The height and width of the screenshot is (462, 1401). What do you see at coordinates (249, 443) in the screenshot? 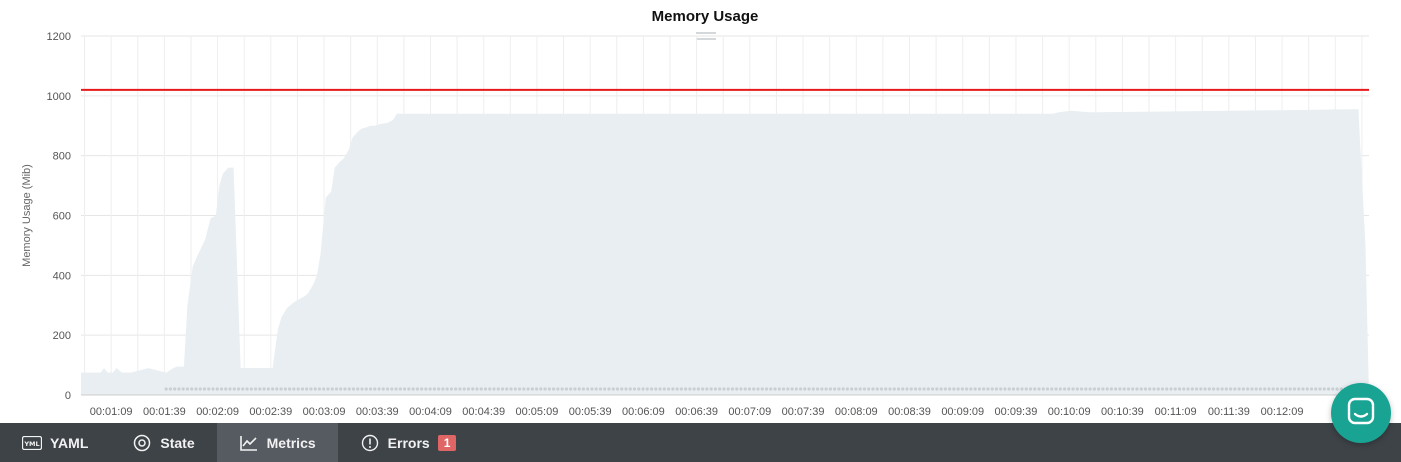
I see `chart-line-icon` at bounding box center [249, 443].